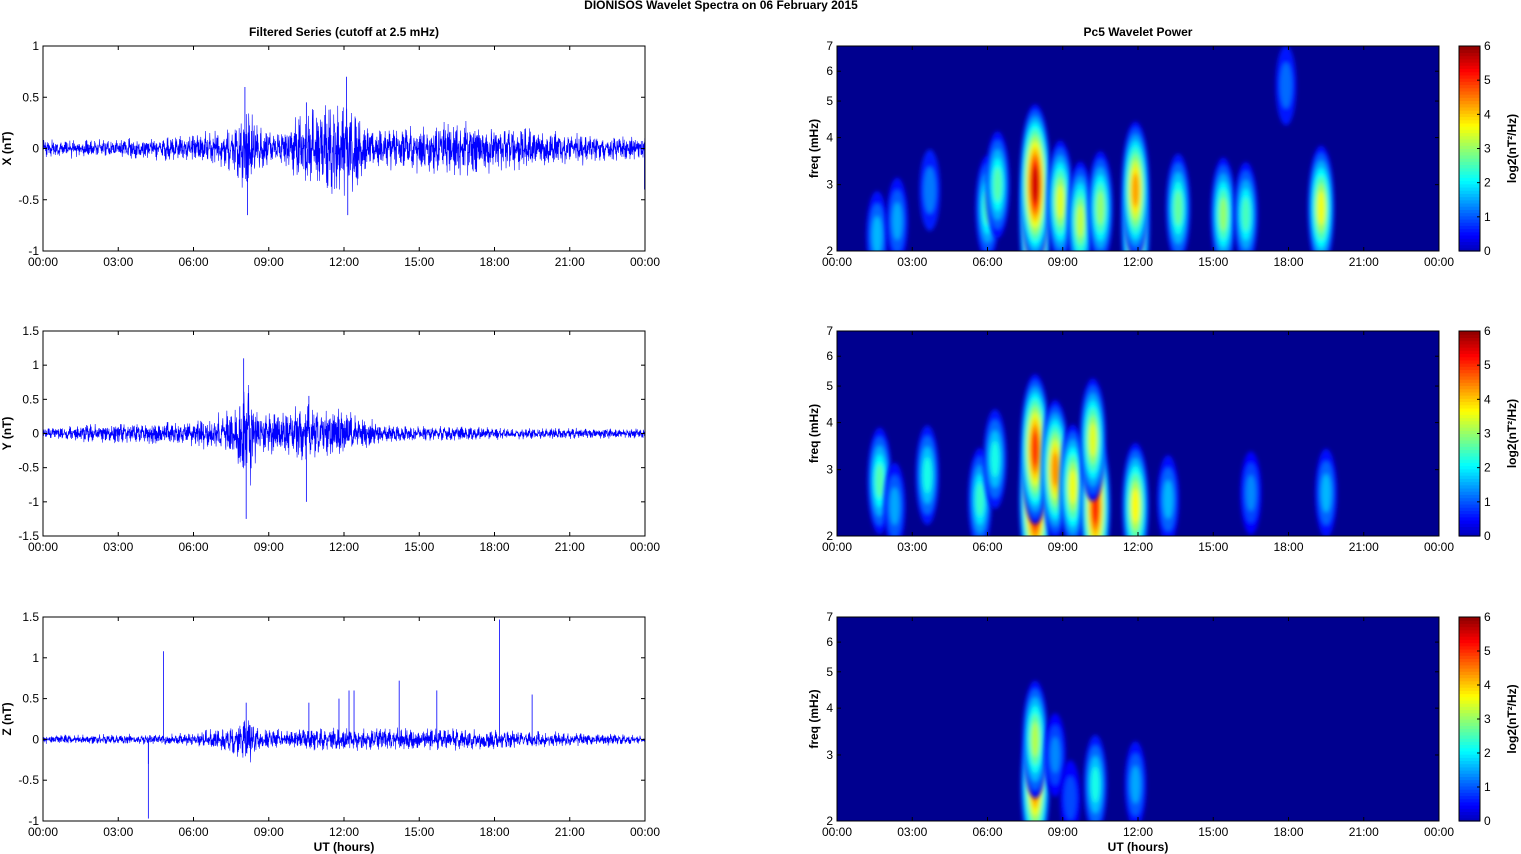 Image resolution: width=1521 pixels, height=854 pixels. Describe the element at coordinates (1487, 46) in the screenshot. I see `colorbar-tick-label: 6` at that location.